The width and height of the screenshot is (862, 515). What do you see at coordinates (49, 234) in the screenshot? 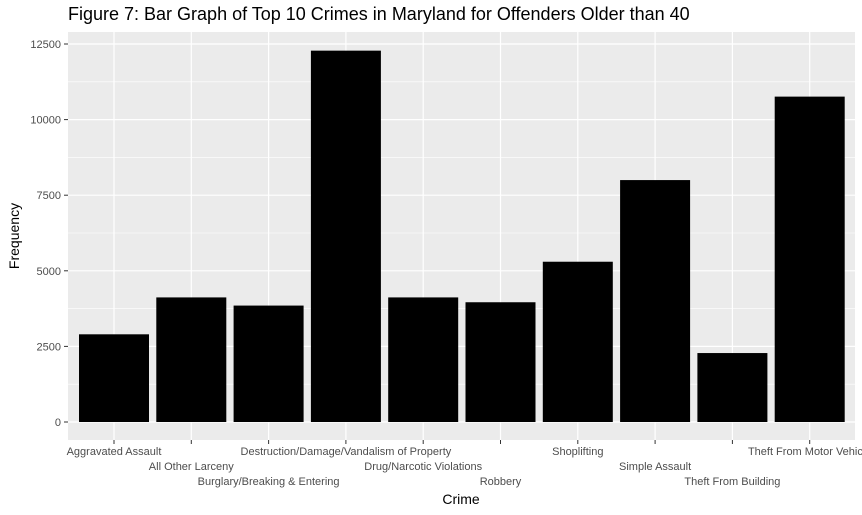
I see `y-axis: 0 2500 5000 7500 10000 12500` at bounding box center [49, 234].